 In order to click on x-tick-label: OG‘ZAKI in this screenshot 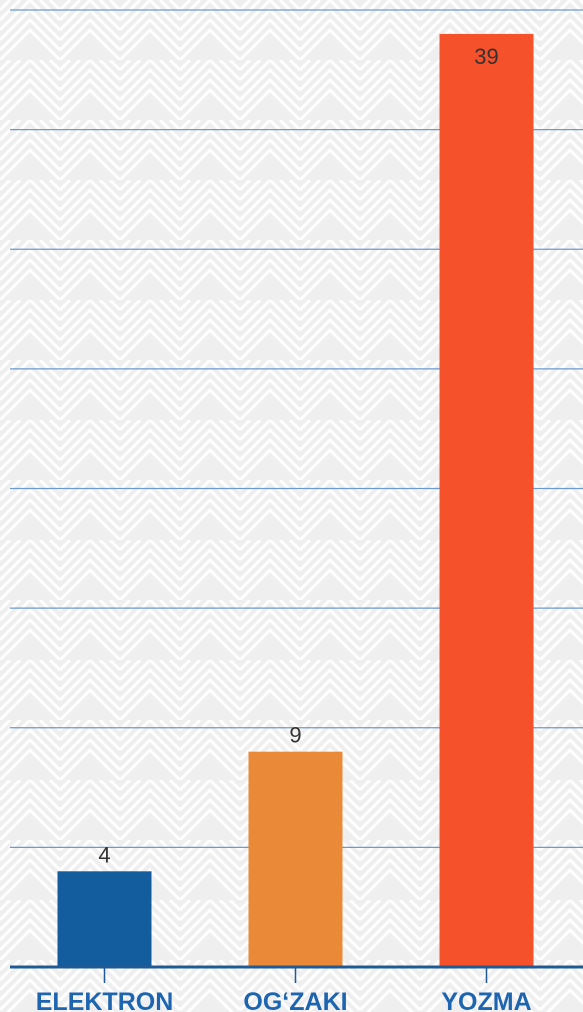, I will do `click(295, 1000)`.